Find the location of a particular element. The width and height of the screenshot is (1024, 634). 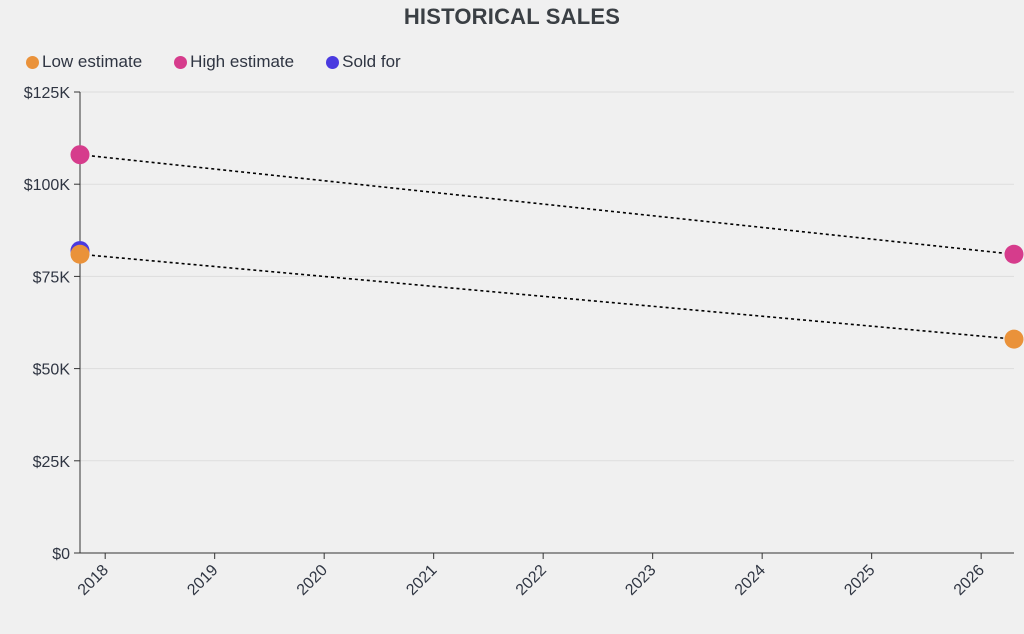

legend-item-high-estimate: High estimate is located at coordinates (234, 62).